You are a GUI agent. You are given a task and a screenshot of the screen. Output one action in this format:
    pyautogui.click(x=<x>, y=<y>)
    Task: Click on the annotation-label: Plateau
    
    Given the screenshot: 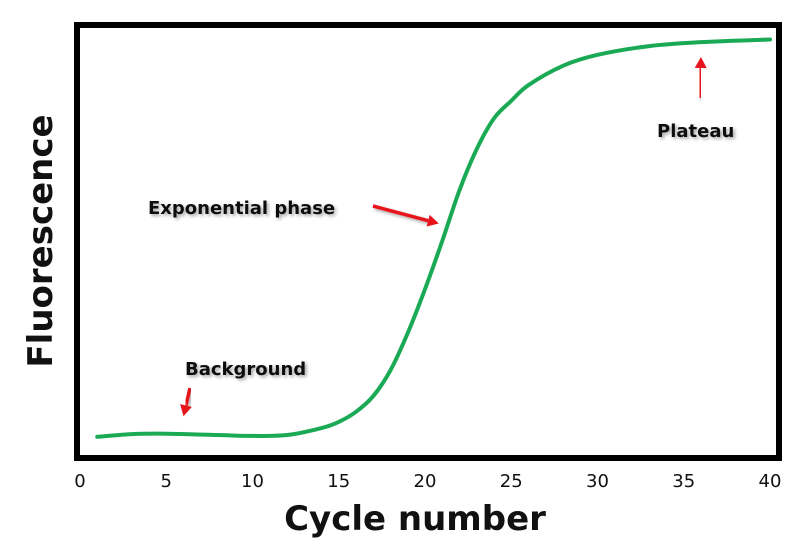 What is the action you would take?
    pyautogui.click(x=695, y=131)
    